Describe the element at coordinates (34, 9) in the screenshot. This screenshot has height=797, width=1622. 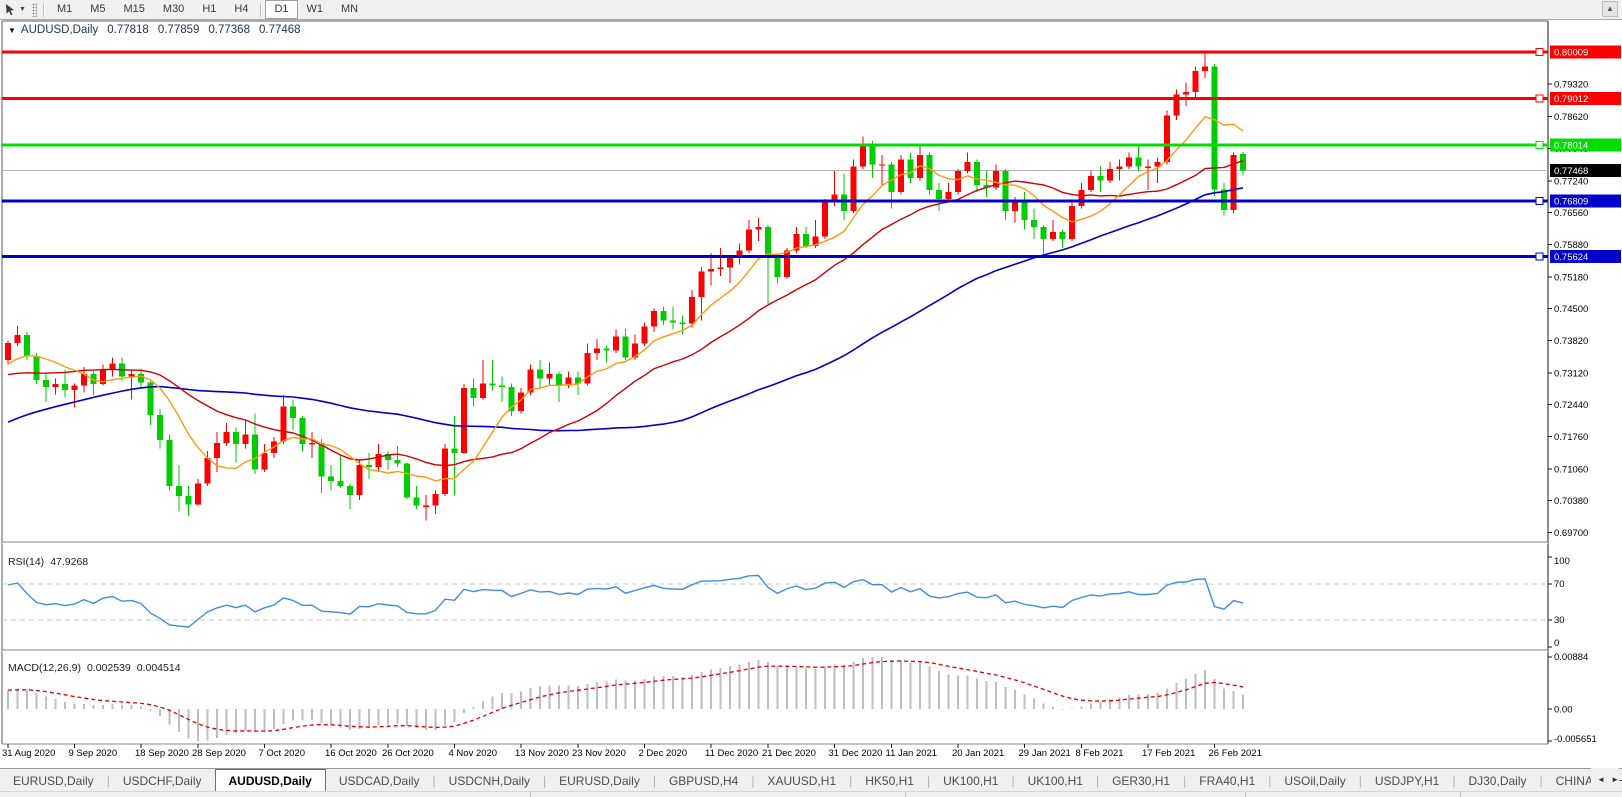
I see `toolbar-drag-handle` at that location.